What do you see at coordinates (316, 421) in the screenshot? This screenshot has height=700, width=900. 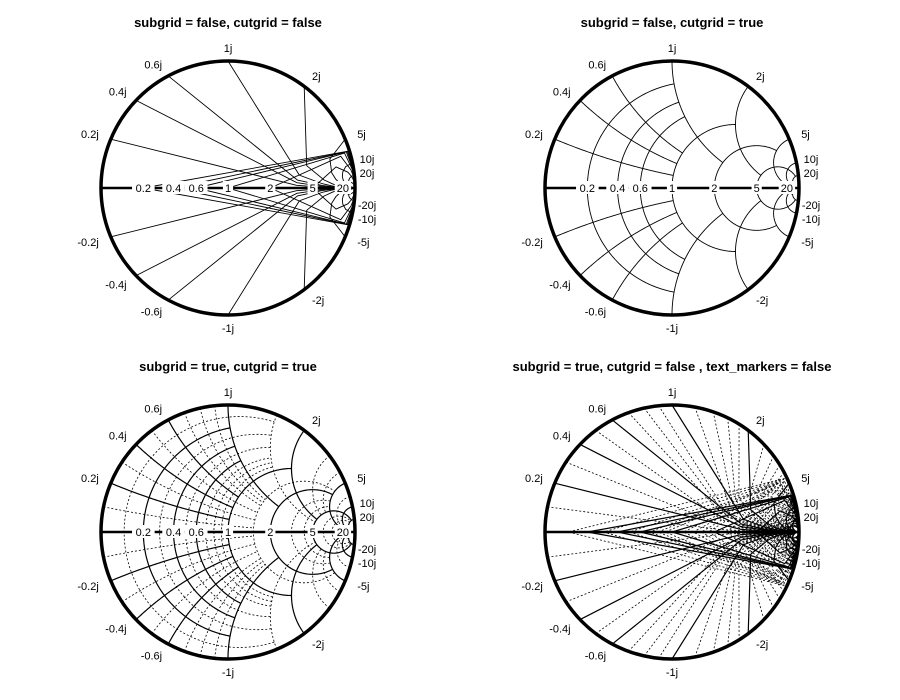 I see `imag-tick-label: 2j` at bounding box center [316, 421].